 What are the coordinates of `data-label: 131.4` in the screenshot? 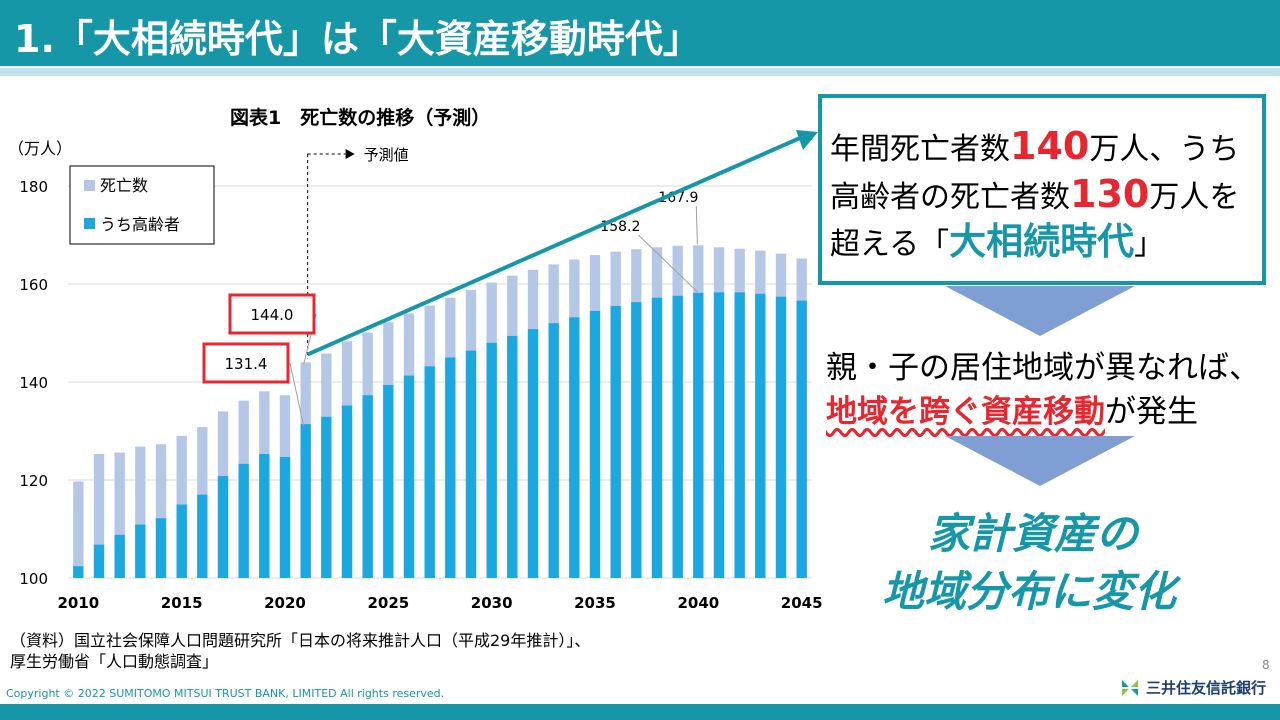 It's located at (246, 364).